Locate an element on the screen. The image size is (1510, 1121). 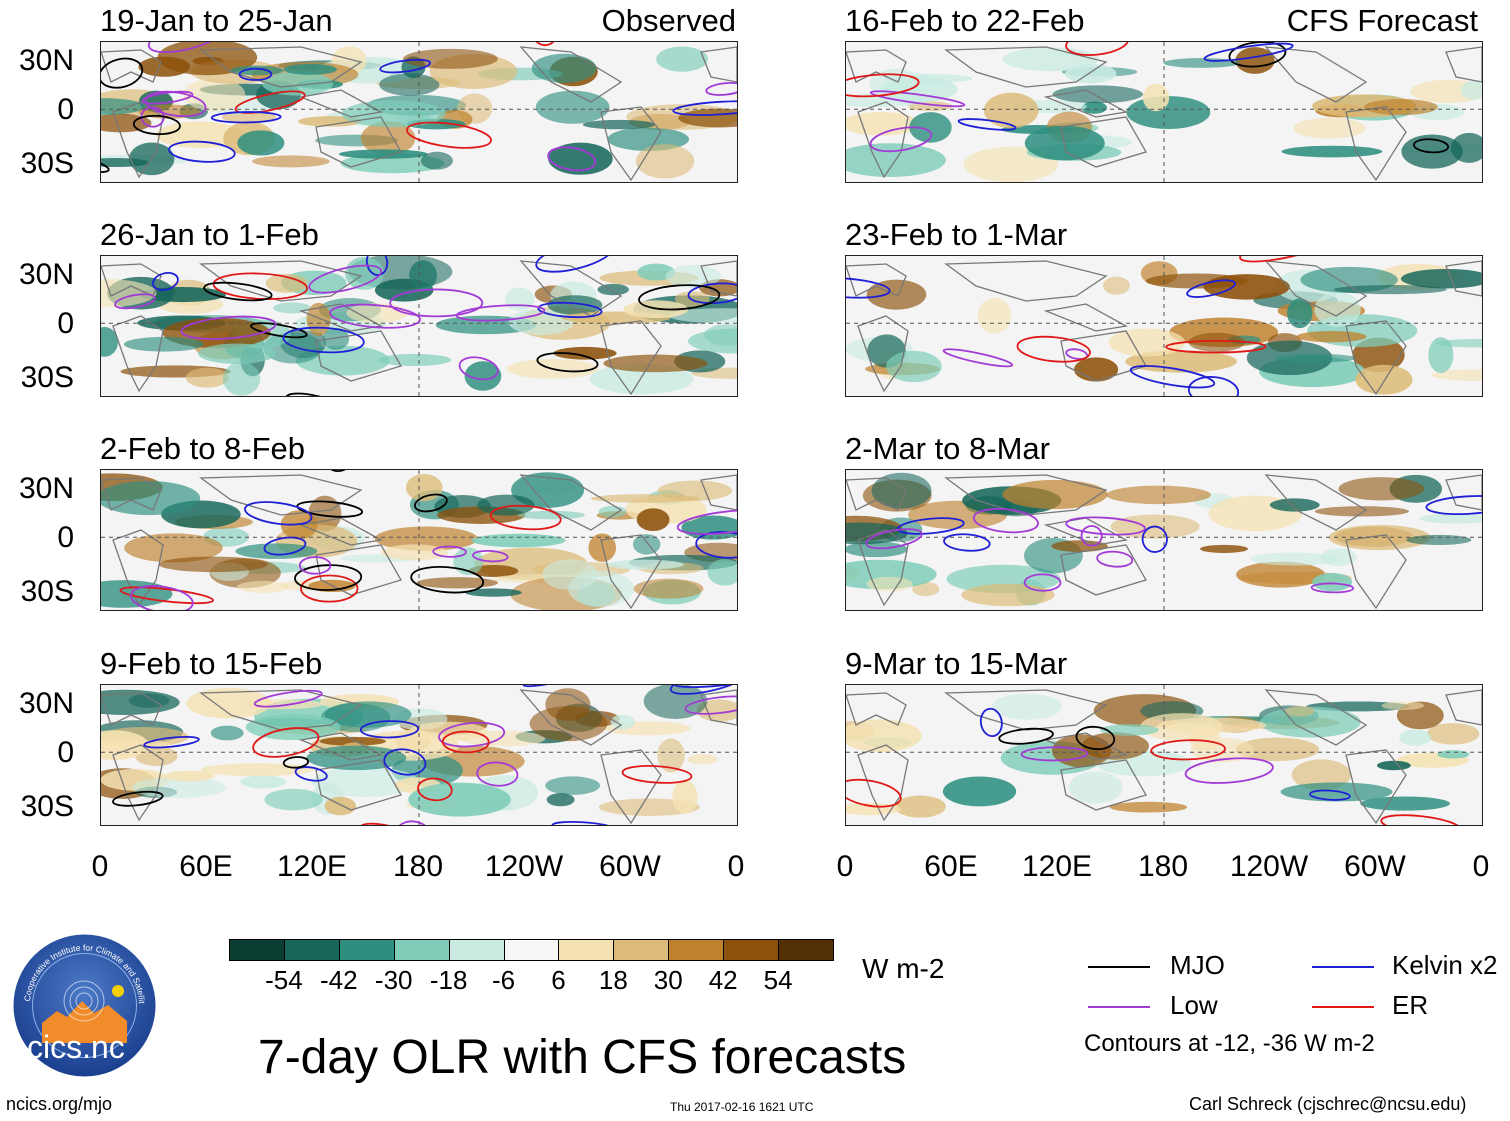
latitude-label: 30S is located at coordinates (47, 591).